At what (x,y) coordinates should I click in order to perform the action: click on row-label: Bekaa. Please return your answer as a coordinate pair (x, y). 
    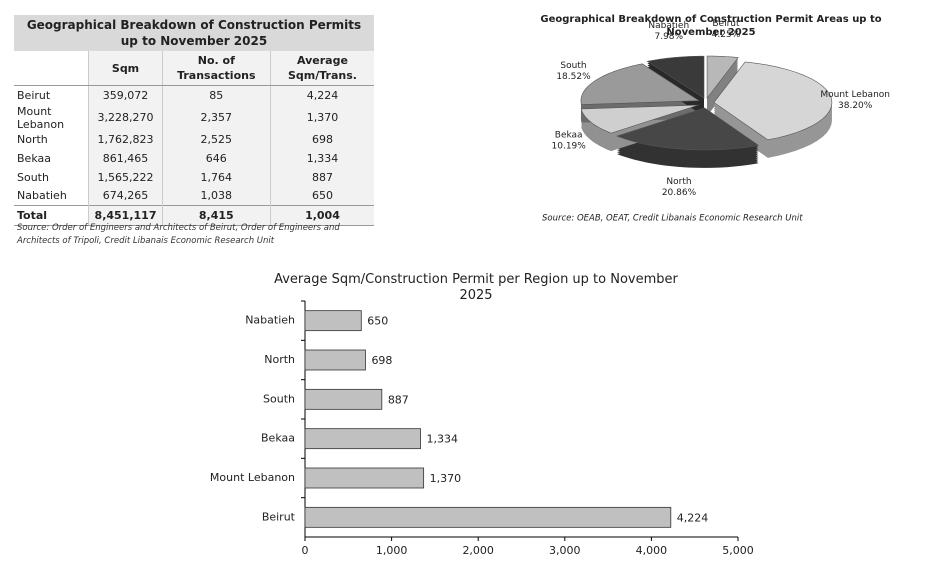
    Looking at the image, I should click on (34, 158).